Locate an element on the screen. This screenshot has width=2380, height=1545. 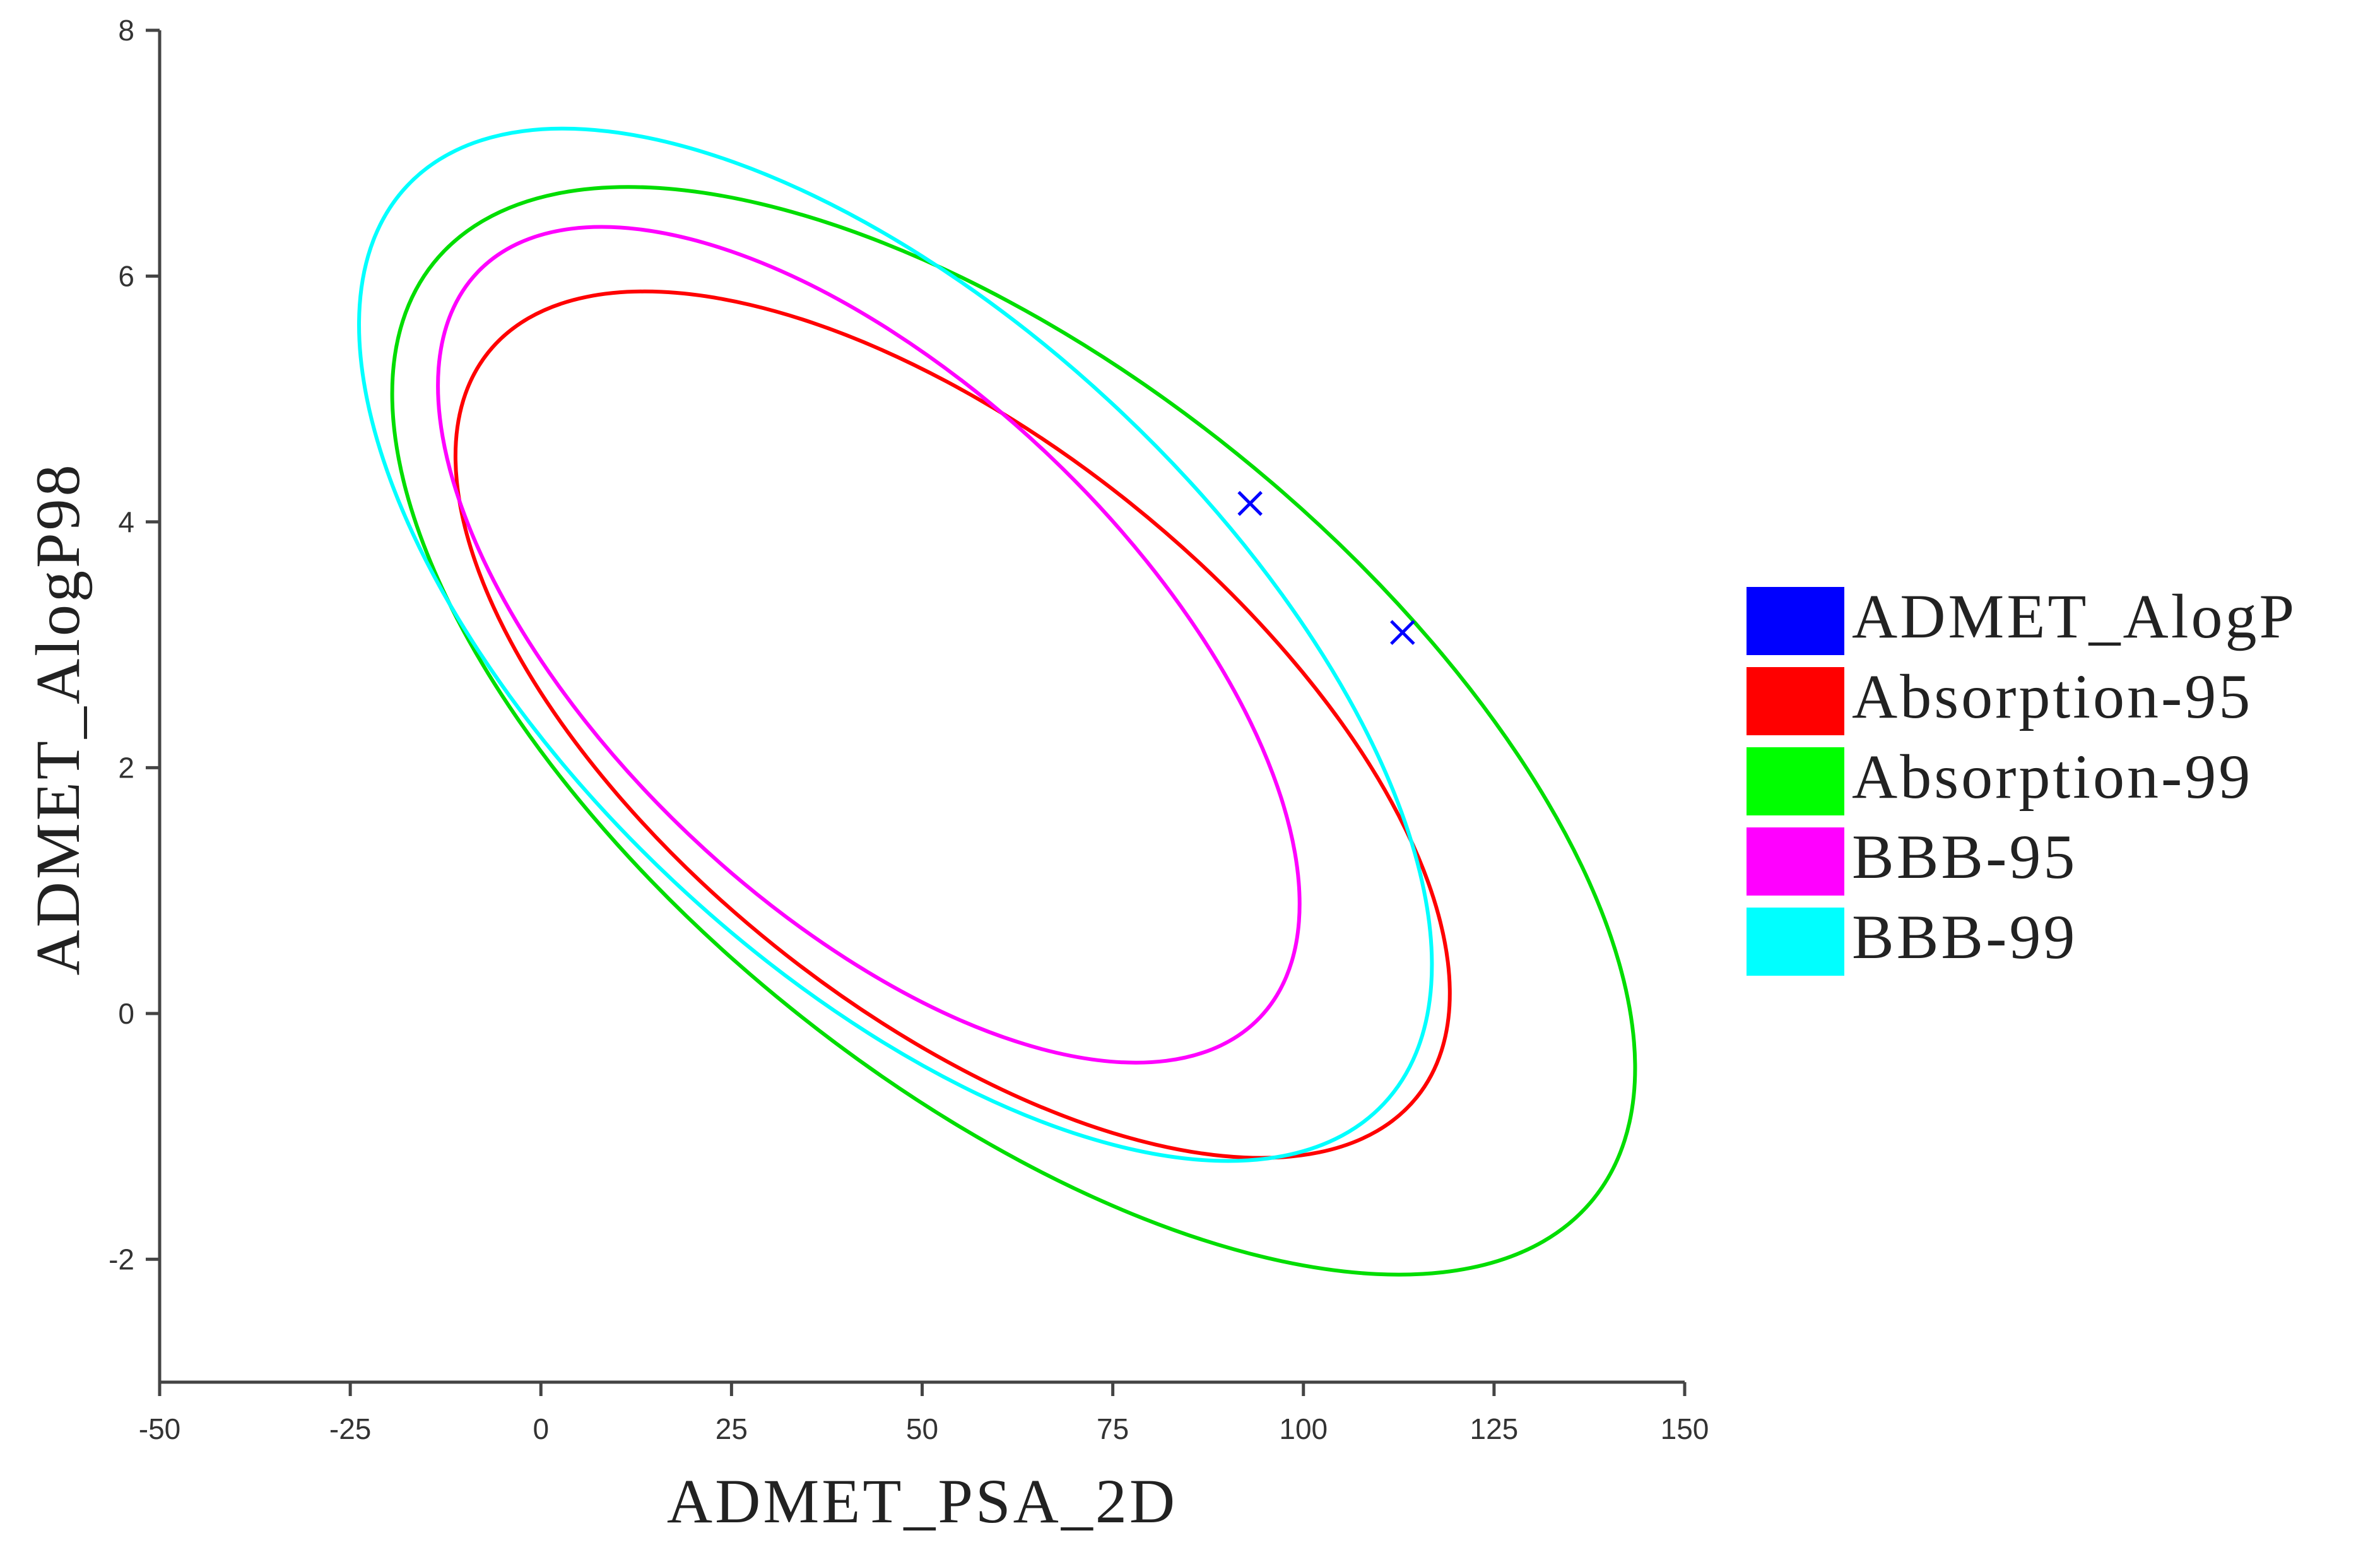
legend-label: Absorption-95 is located at coordinates (2052, 696).